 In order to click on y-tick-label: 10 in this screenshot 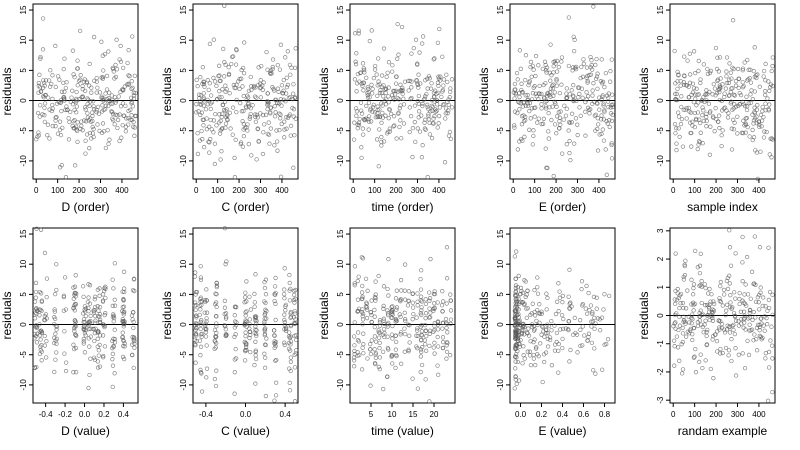, I will do `click(340, 263)`.